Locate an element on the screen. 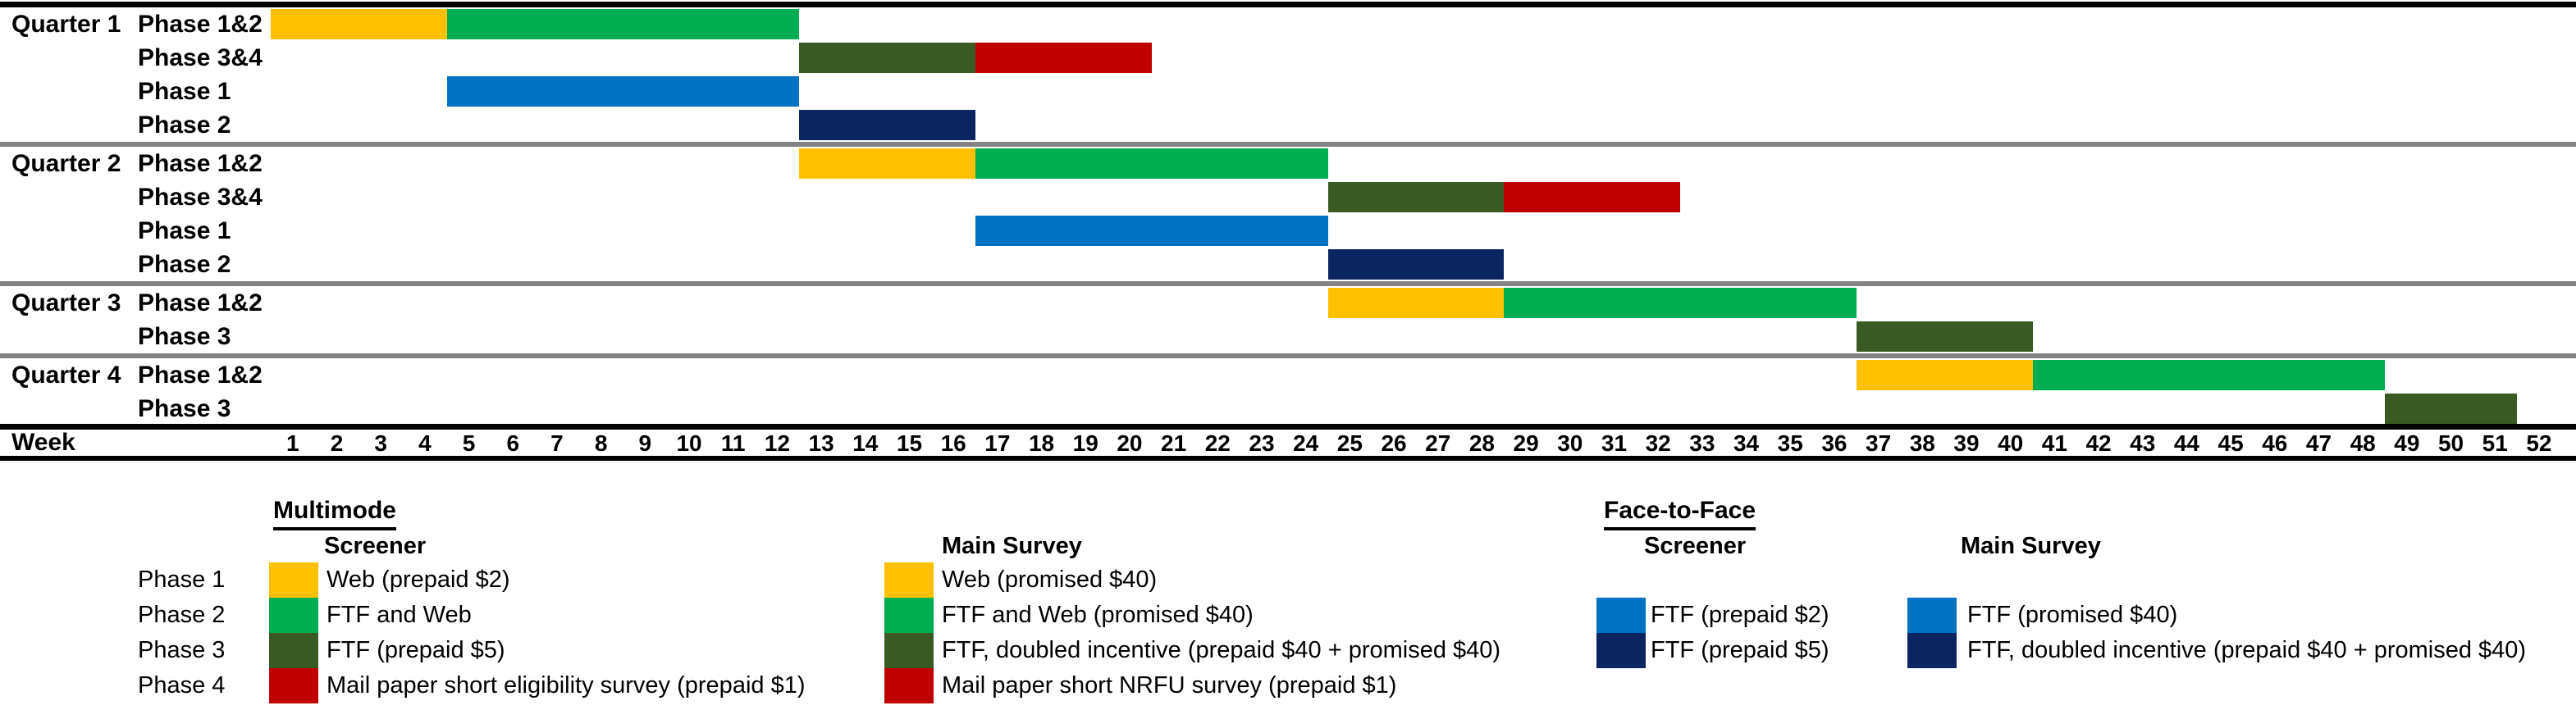 The width and height of the screenshot is (2576, 710). week-number: 25 is located at coordinates (1349, 443).